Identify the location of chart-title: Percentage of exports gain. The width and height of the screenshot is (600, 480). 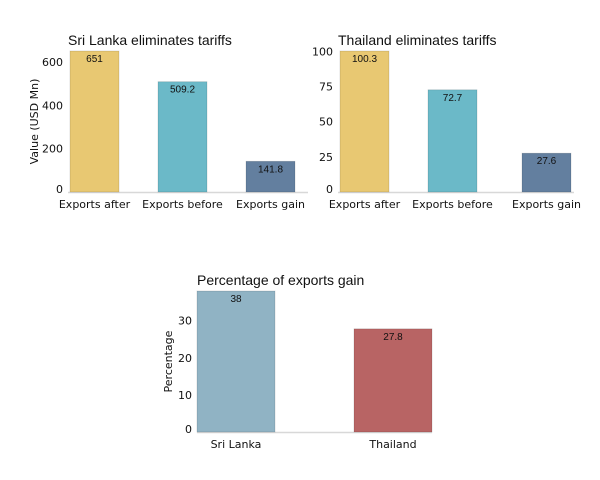
(280, 280).